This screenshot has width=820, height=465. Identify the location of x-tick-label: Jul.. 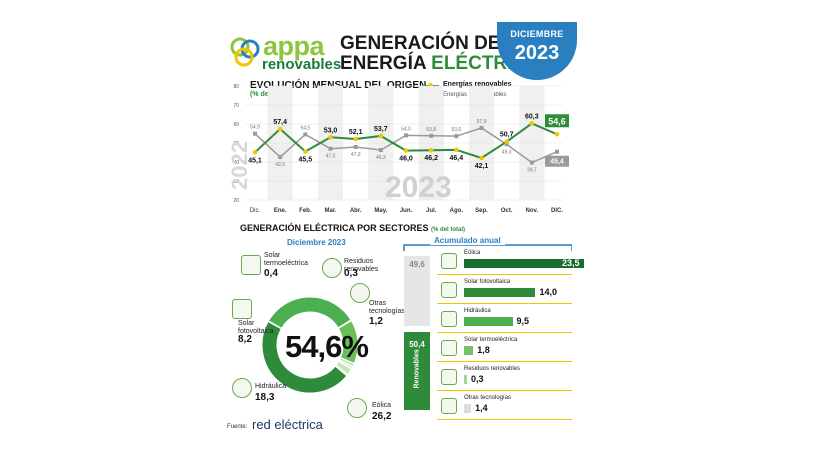
(431, 211).